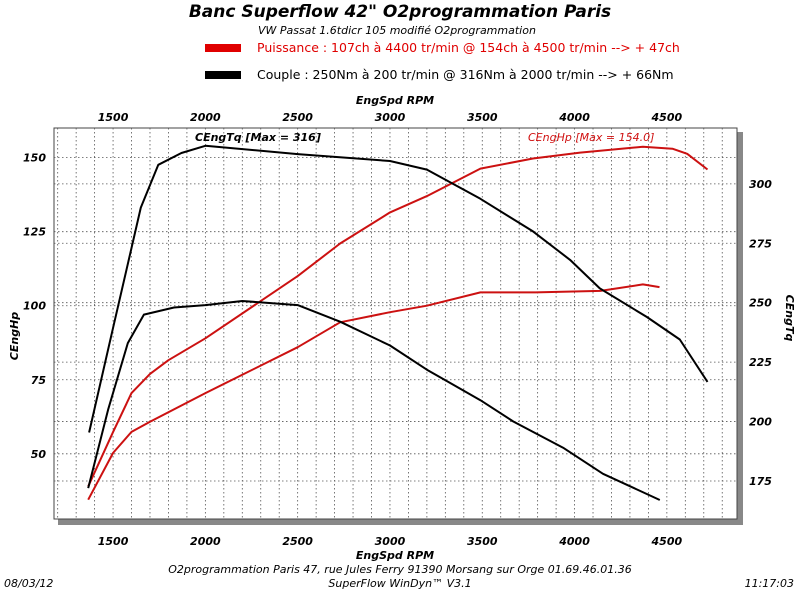  I want to click on x-tick-label-top: 4500, so click(667, 117).